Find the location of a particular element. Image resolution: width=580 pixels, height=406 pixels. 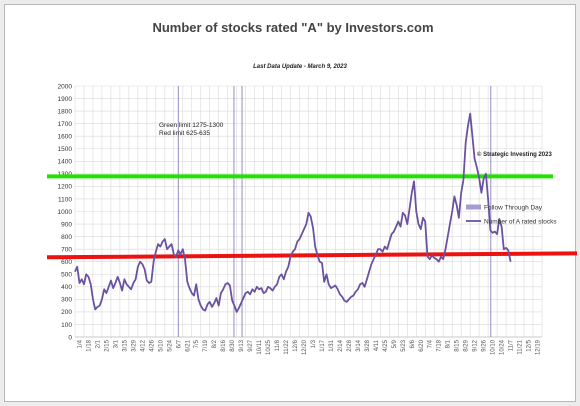

x-tick-label: 4/12 is located at coordinates (143, 345).